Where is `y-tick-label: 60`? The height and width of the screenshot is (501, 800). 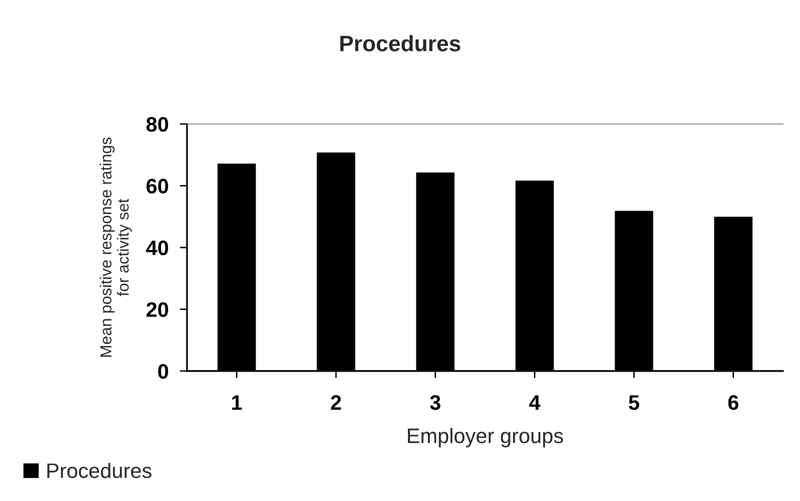
y-tick-label: 60 is located at coordinates (157, 186).